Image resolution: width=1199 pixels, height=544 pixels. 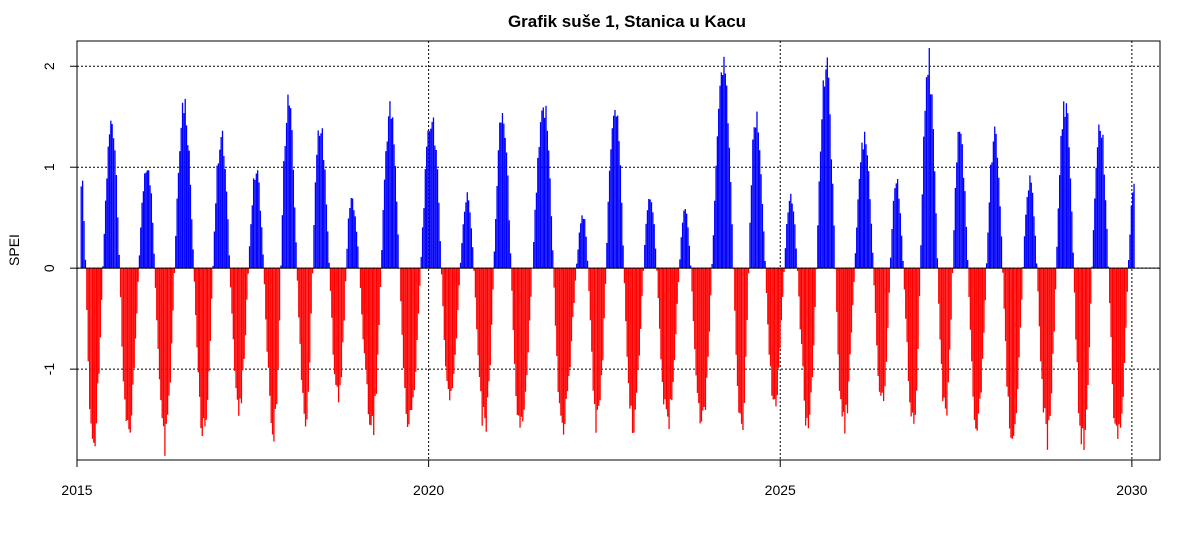 I want to click on y-axis-label: SPEI, so click(x=14, y=250).